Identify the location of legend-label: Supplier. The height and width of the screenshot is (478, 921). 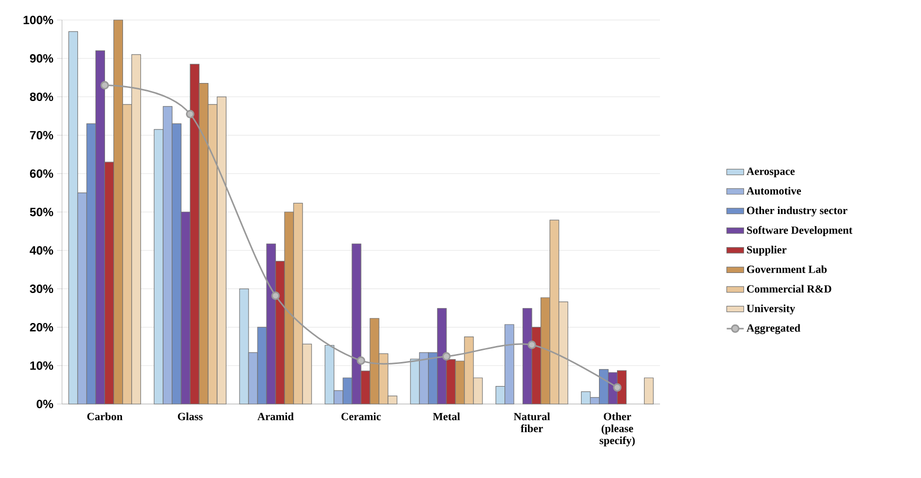
(766, 251).